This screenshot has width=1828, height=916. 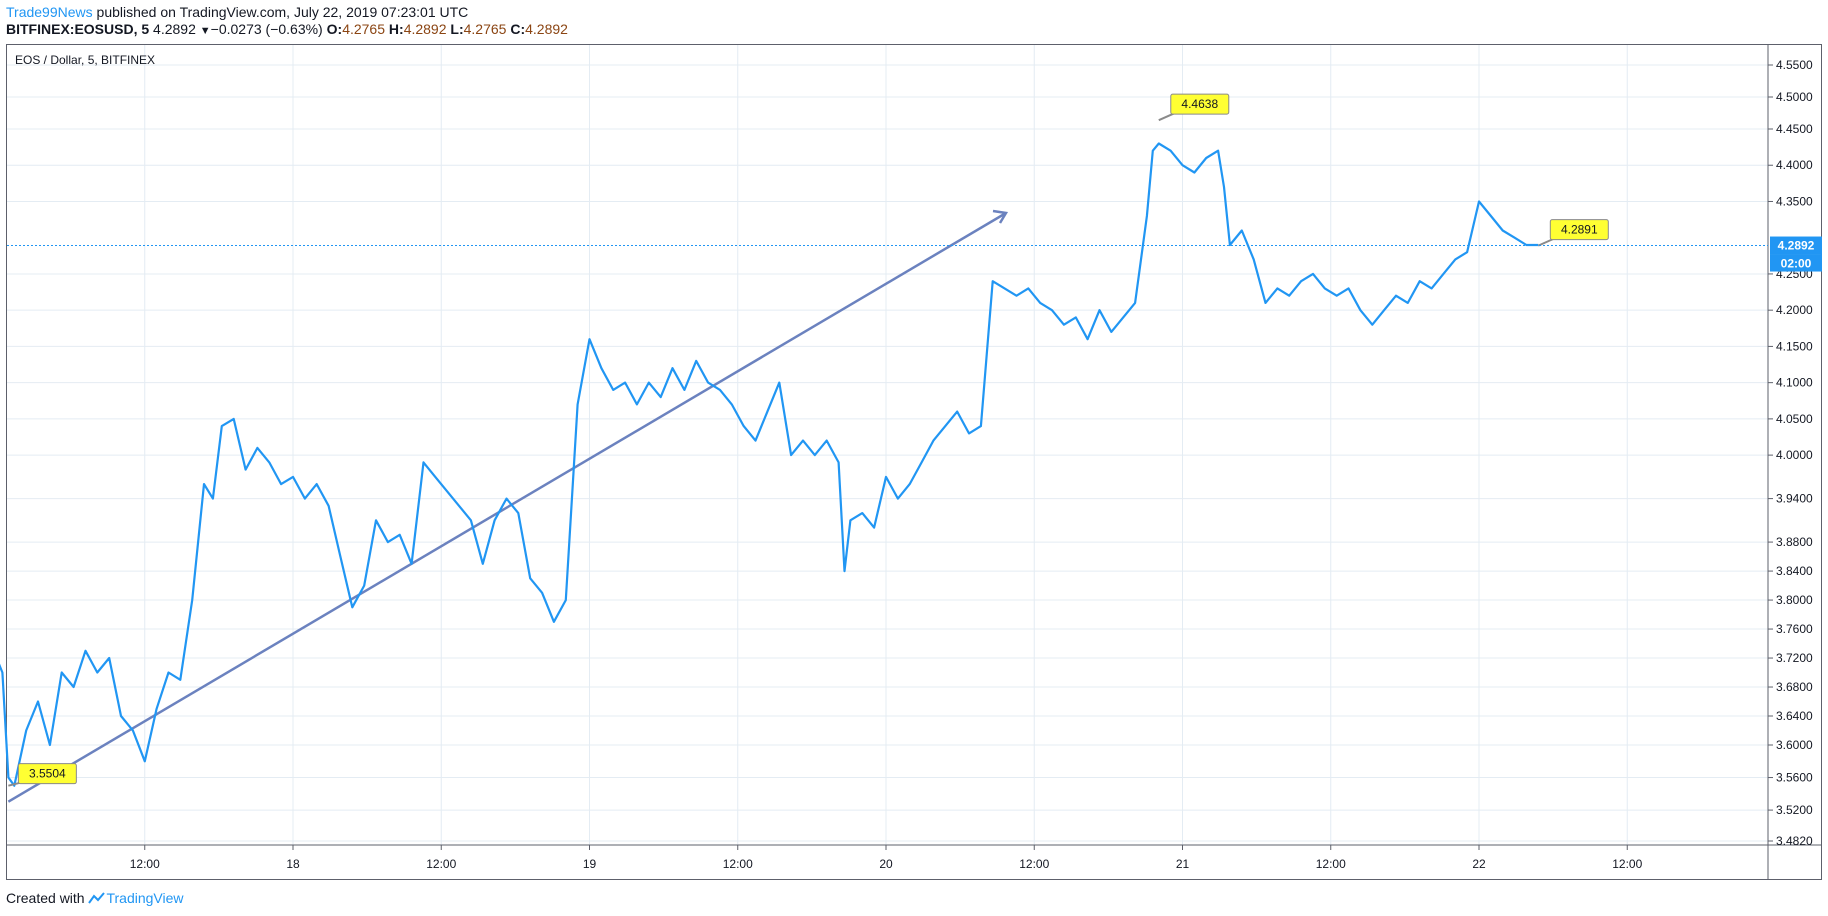 I want to click on annotation-label: 3.5504, so click(x=47, y=774).